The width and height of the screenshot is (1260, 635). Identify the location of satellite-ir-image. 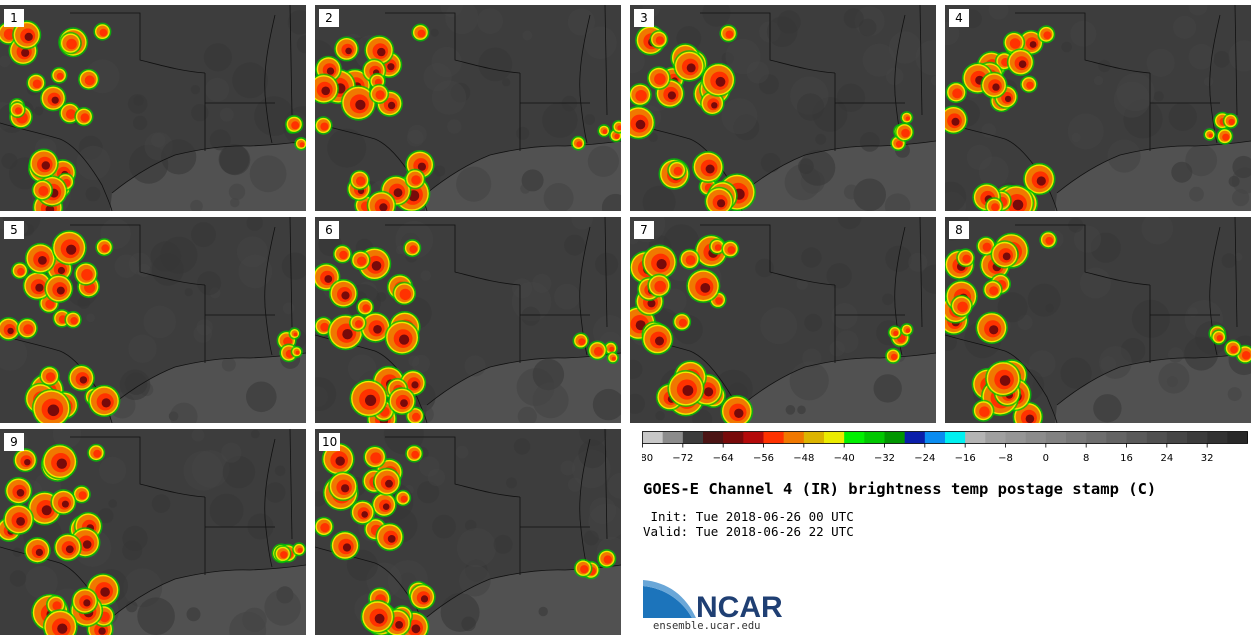
(468, 108).